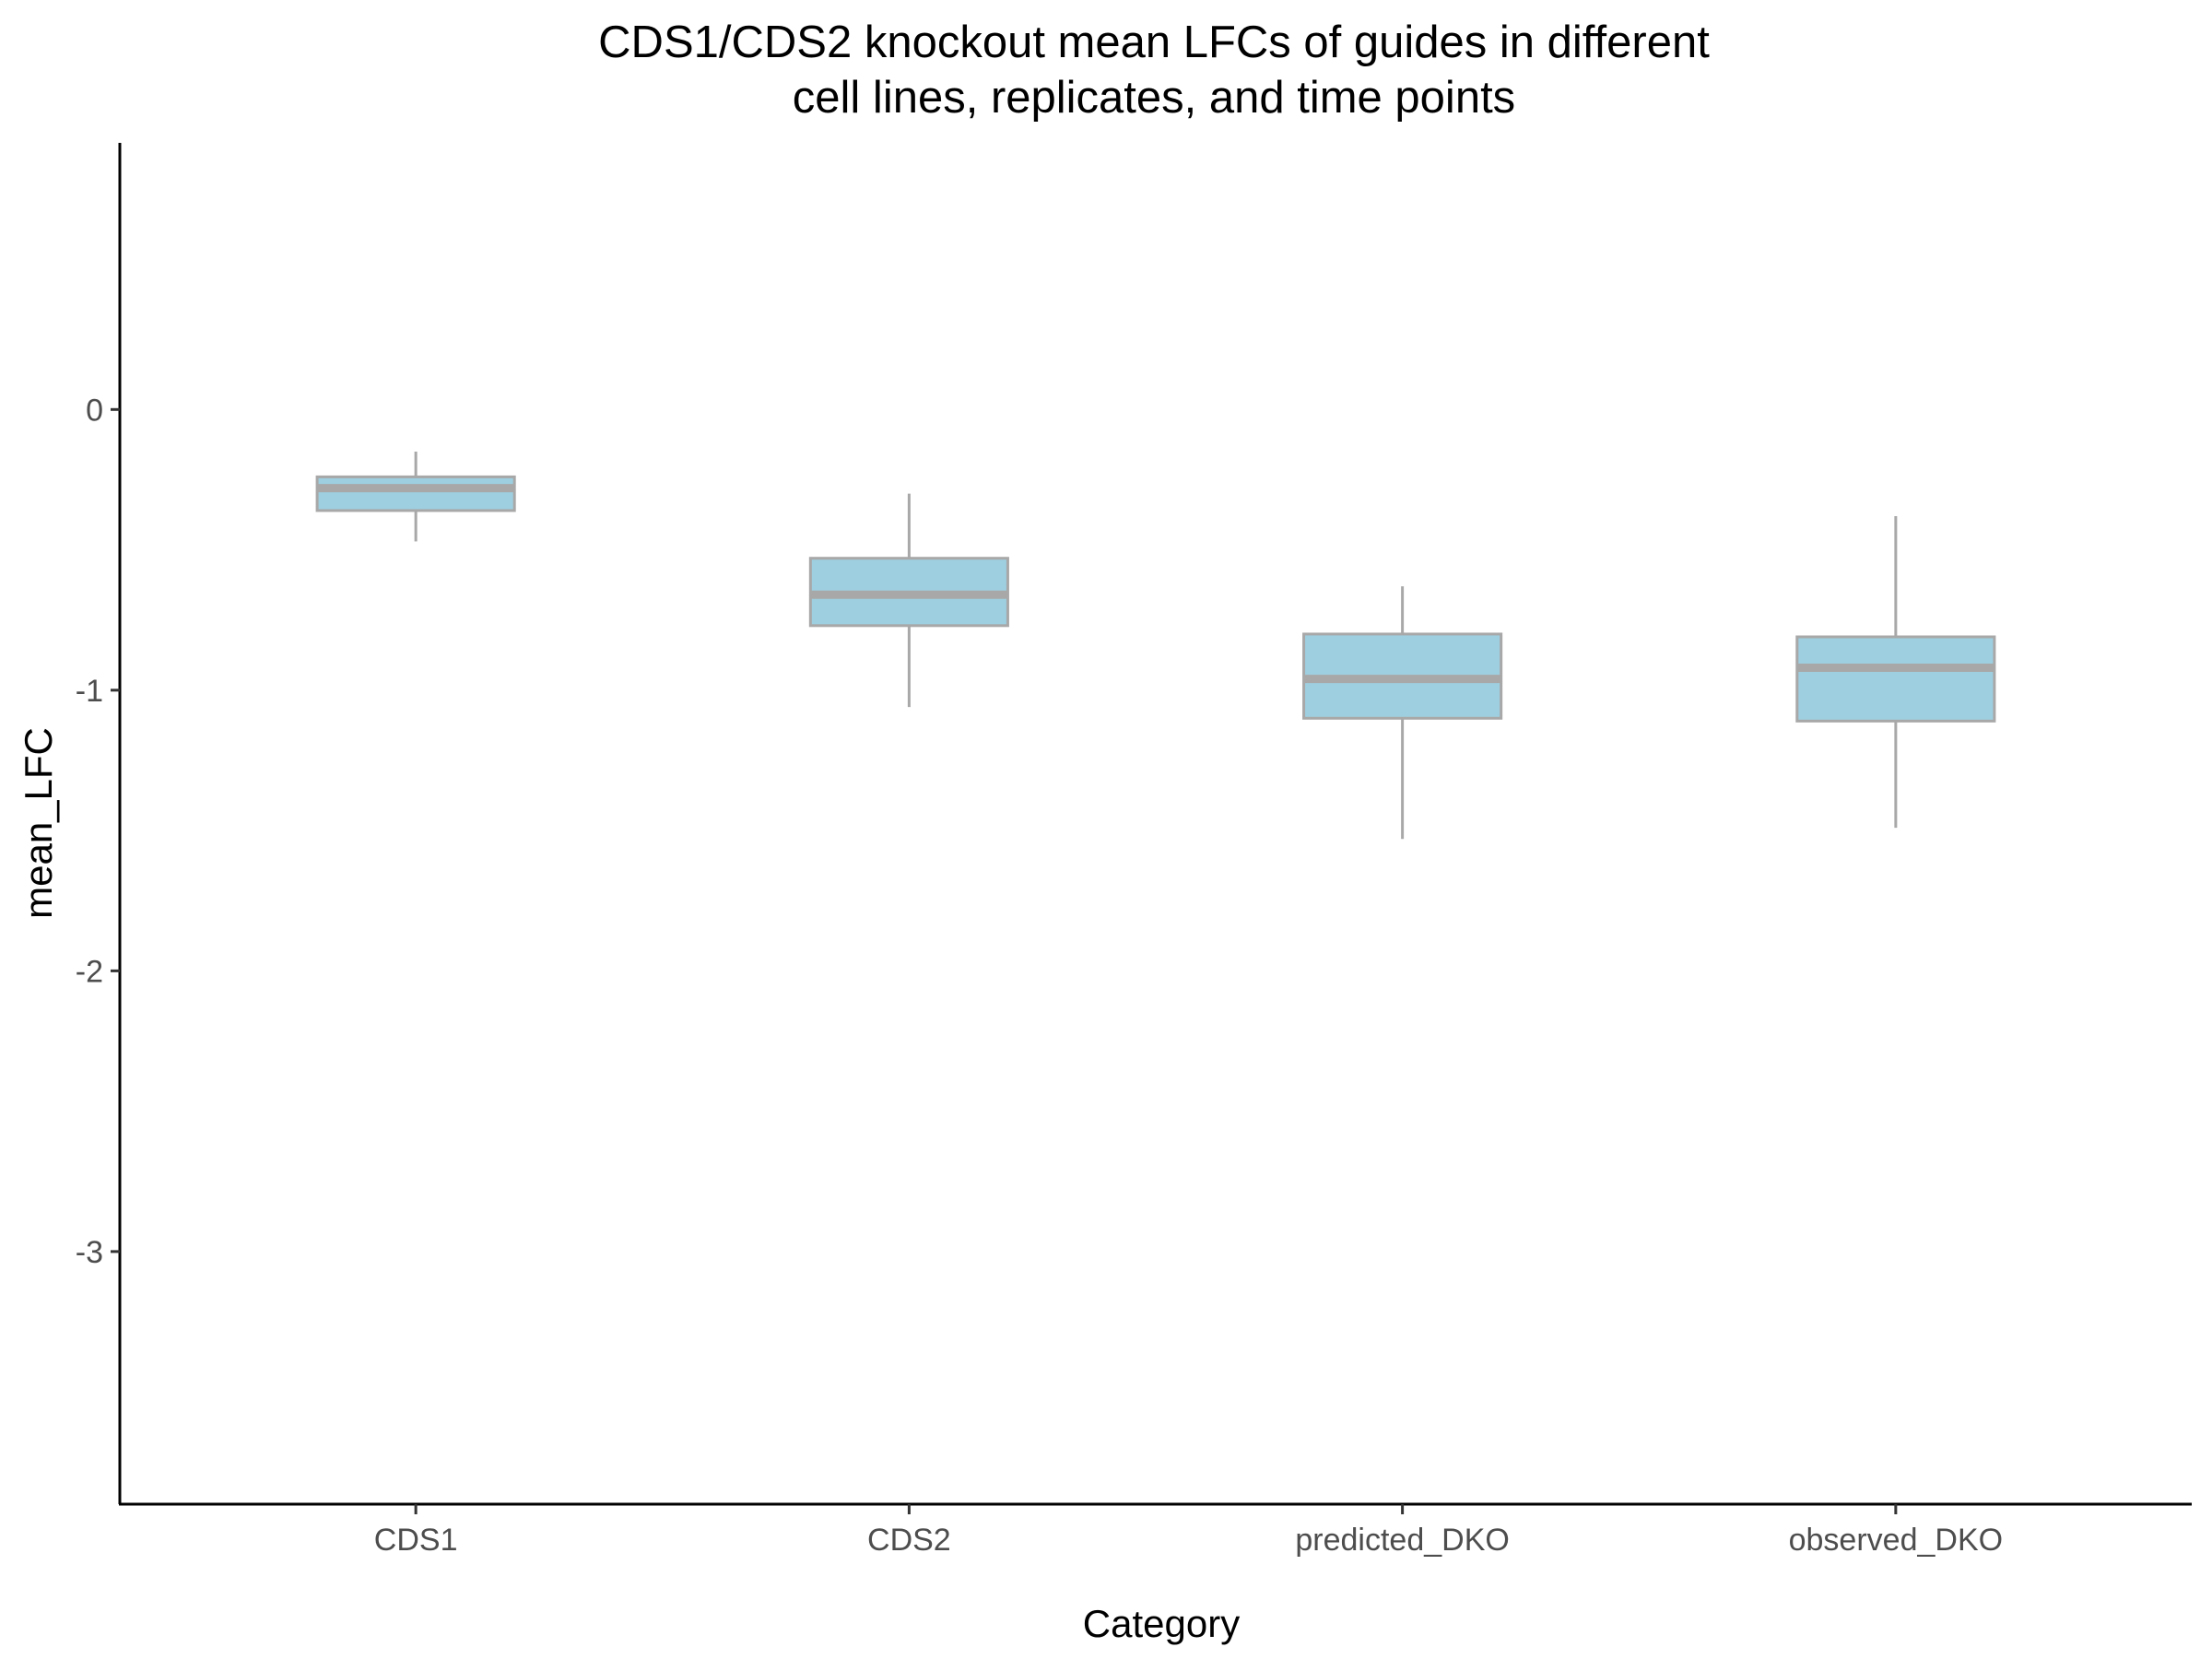 This screenshot has height=1659, width=2212. What do you see at coordinates (1154, 98) in the screenshot?
I see `chart-subtitle: cell lines, replicates, and time points` at bounding box center [1154, 98].